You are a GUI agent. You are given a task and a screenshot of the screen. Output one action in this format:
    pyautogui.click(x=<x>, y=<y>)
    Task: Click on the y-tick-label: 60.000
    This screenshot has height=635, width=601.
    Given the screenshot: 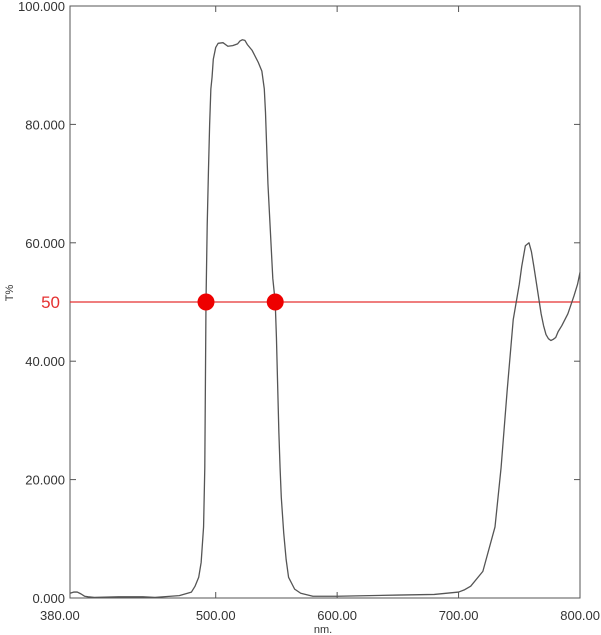 What is the action you would take?
    pyautogui.click(x=45, y=243)
    